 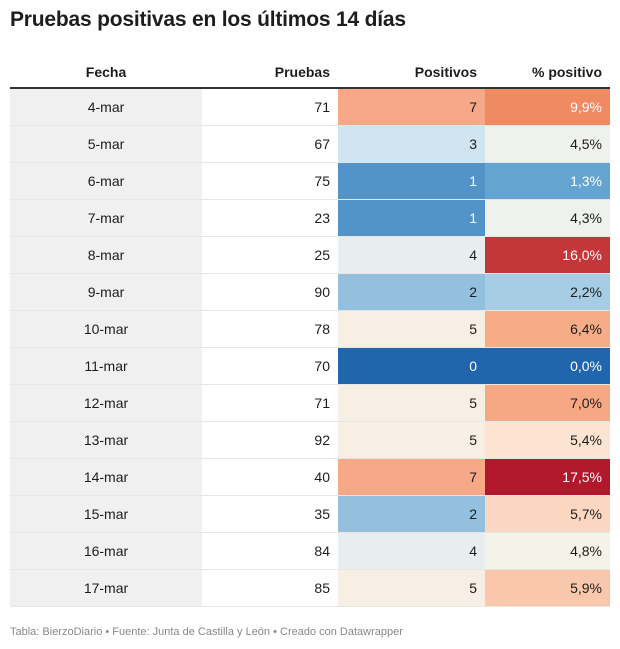 What do you see at coordinates (270, 514) in the screenshot?
I see `cell-pruebas: 35` at bounding box center [270, 514].